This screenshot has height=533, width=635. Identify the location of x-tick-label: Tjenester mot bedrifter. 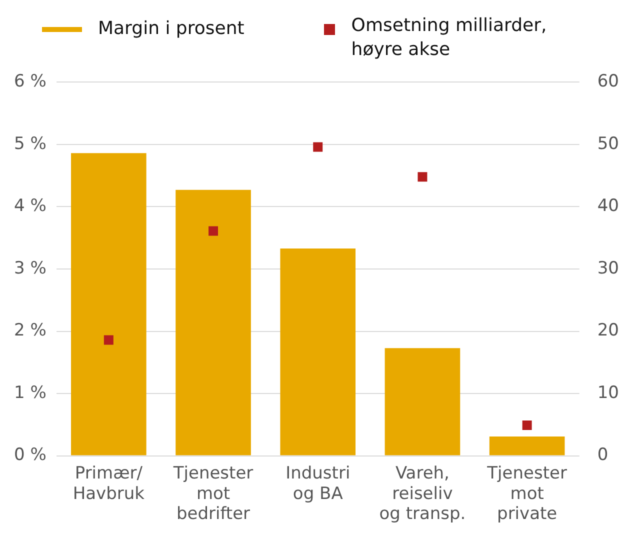
(213, 493).